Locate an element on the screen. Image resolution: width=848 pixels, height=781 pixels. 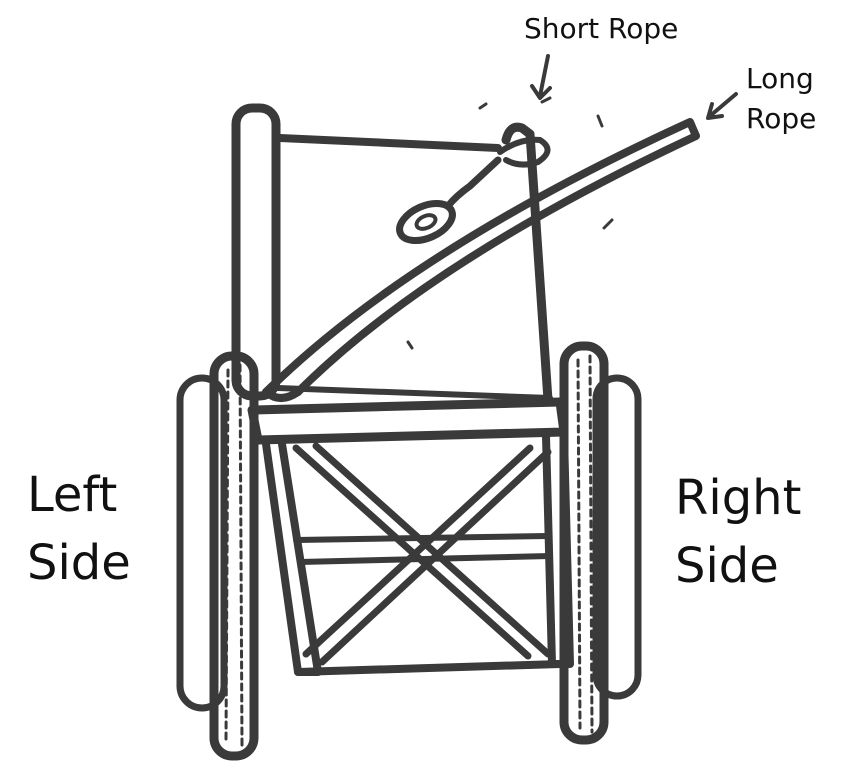
left-wheel-tire is located at coordinates (202, 543).